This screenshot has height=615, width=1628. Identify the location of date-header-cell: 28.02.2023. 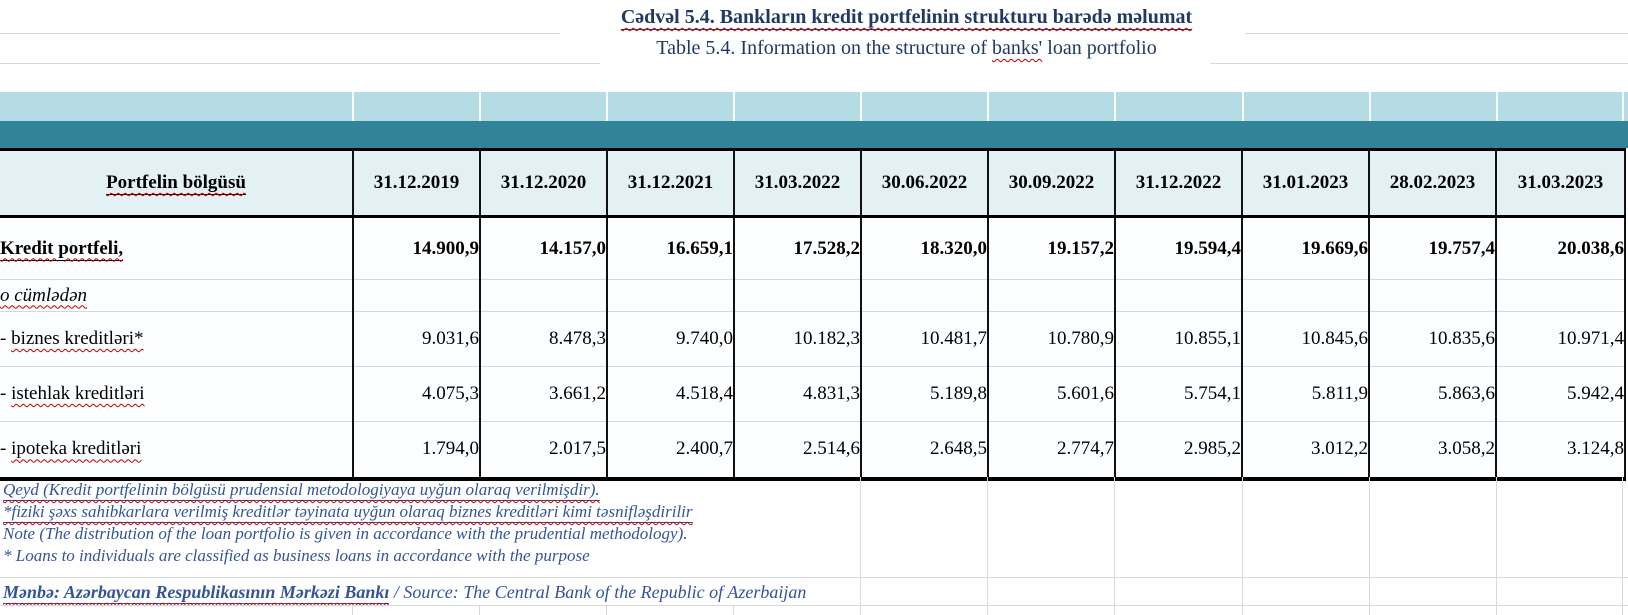
(1432, 183).